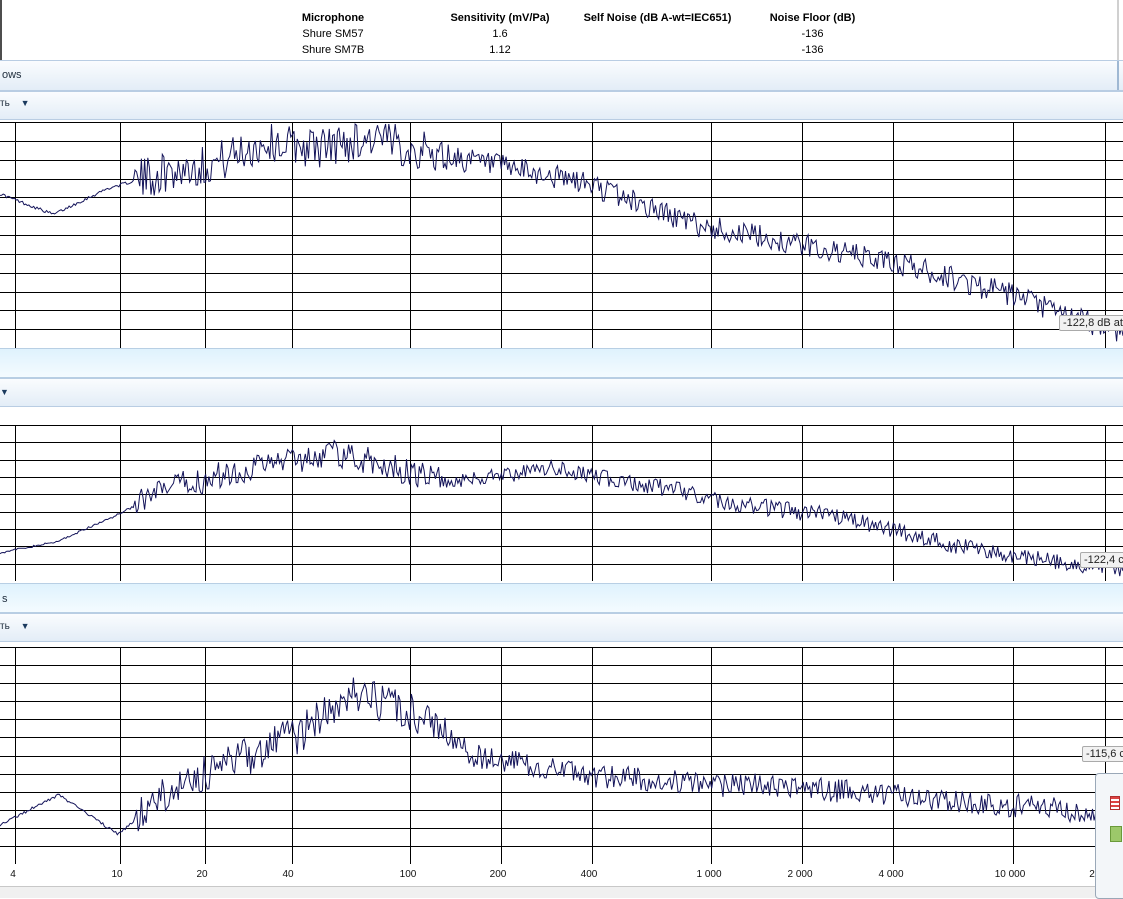 The width and height of the screenshot is (1123, 899). What do you see at coordinates (500, 34) in the screenshot?
I see `cell-sens-1: 1.6` at bounding box center [500, 34].